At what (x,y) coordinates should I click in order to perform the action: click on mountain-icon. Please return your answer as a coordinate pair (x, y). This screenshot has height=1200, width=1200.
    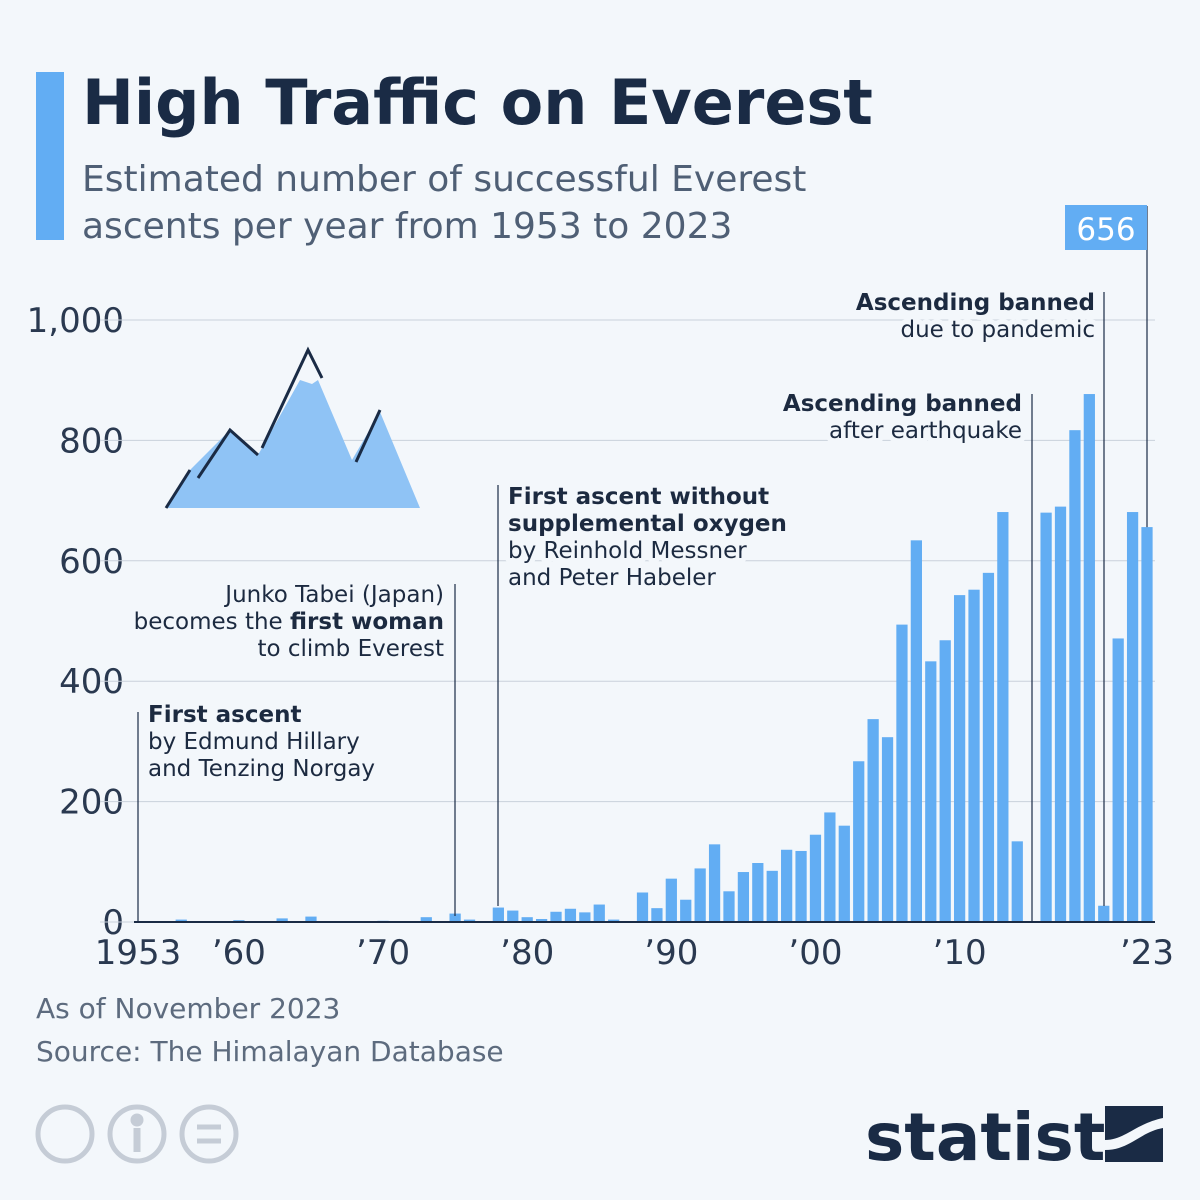
    Looking at the image, I should click on (292, 427).